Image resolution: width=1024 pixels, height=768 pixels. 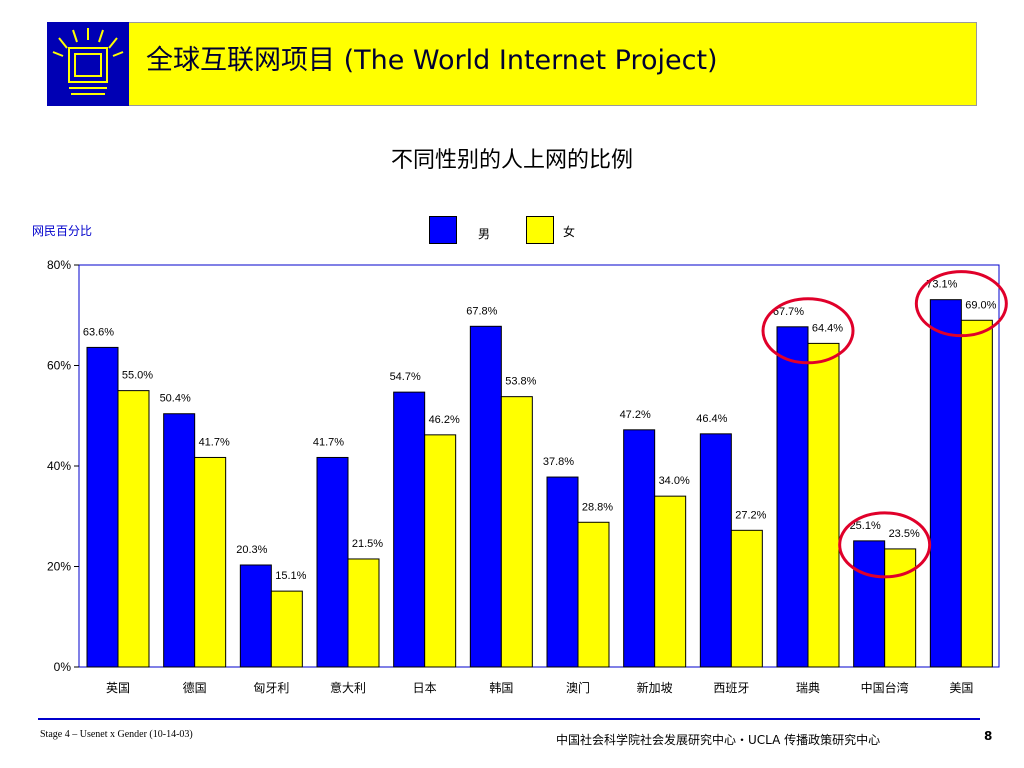 What do you see at coordinates (540, 230) in the screenshot?
I see `legend-swatch-female` at bounding box center [540, 230].